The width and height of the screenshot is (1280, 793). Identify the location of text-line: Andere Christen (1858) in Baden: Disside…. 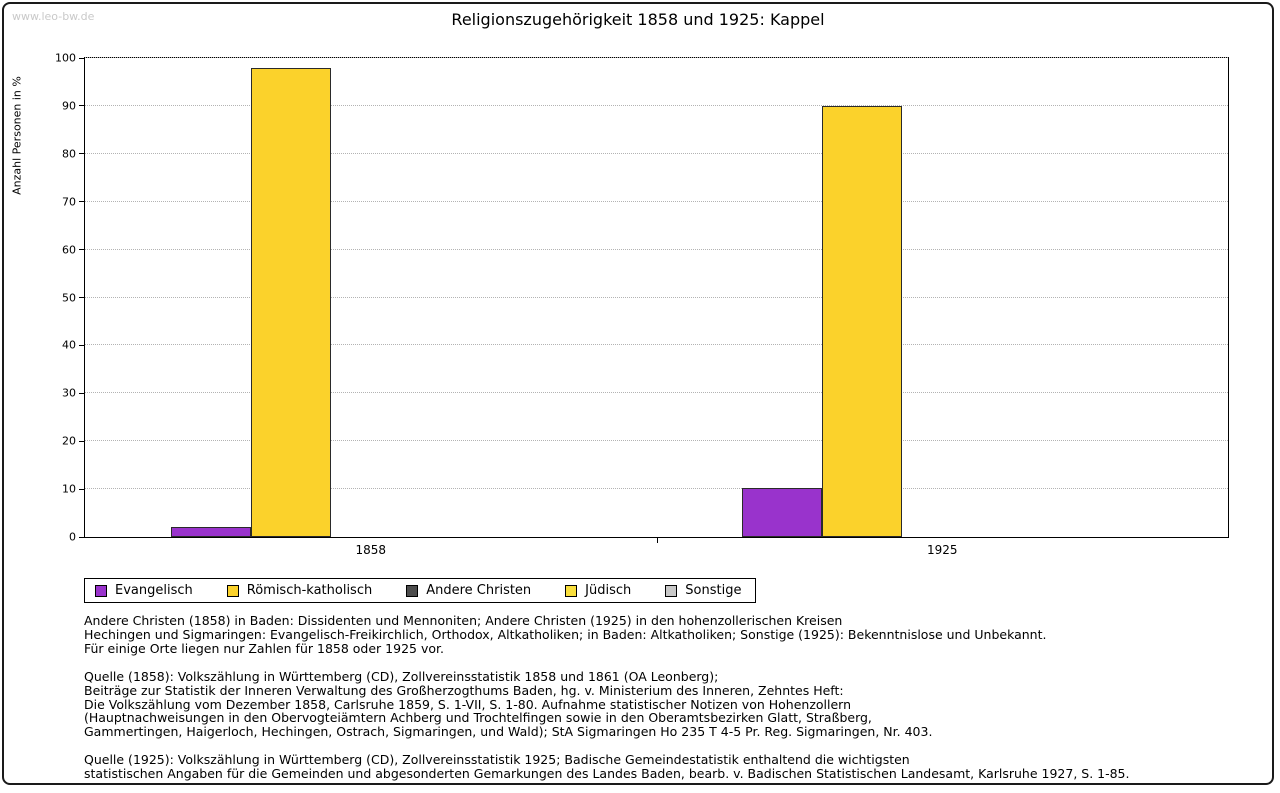
(463, 620).